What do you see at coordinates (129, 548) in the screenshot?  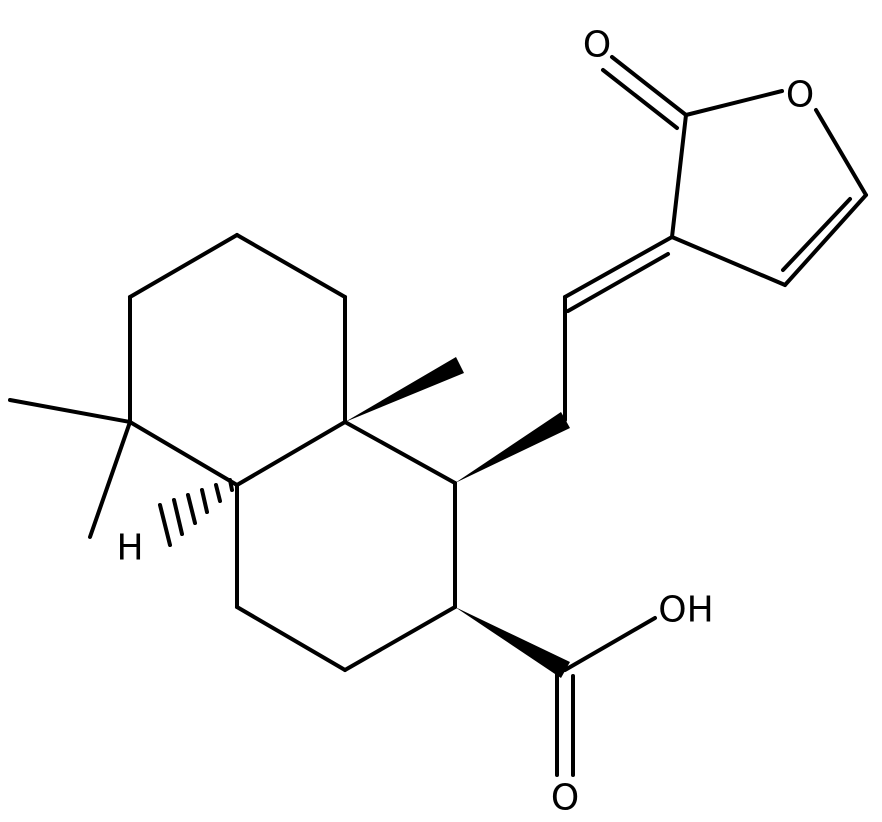 I see `atom-label: H` at bounding box center [129, 548].